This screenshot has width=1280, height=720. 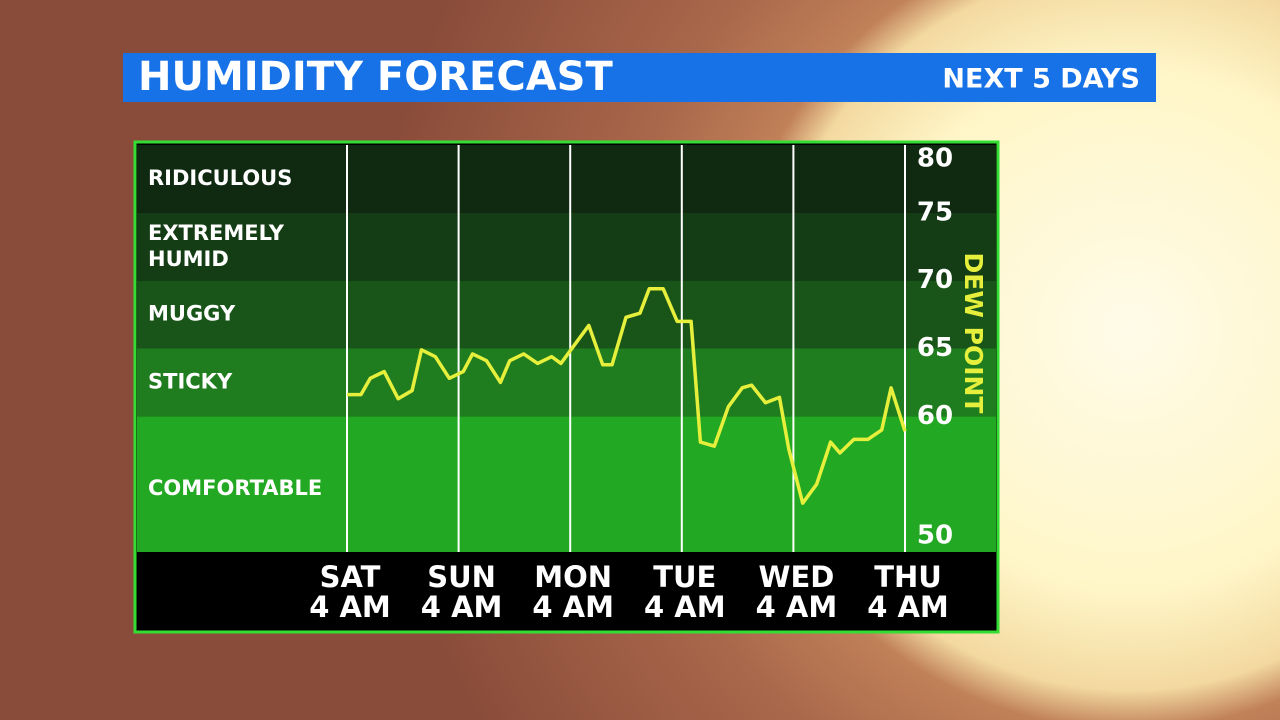 What do you see at coordinates (684, 577) in the screenshot?
I see `x-tick-label: TUE` at bounding box center [684, 577].